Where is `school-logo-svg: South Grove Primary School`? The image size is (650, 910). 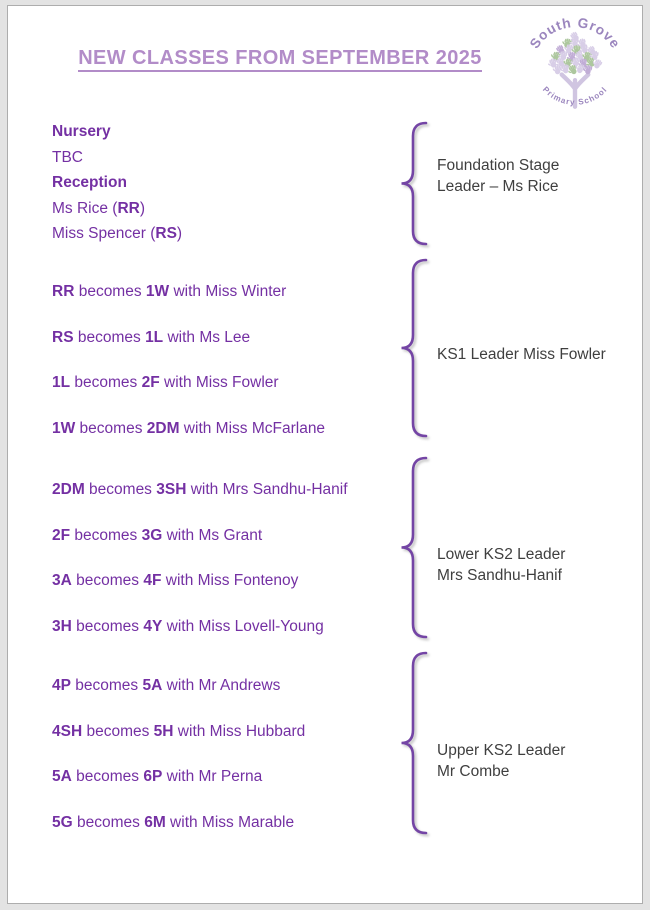
school-logo-svg: South Grove Primary School is located at coordinates (574, 62).